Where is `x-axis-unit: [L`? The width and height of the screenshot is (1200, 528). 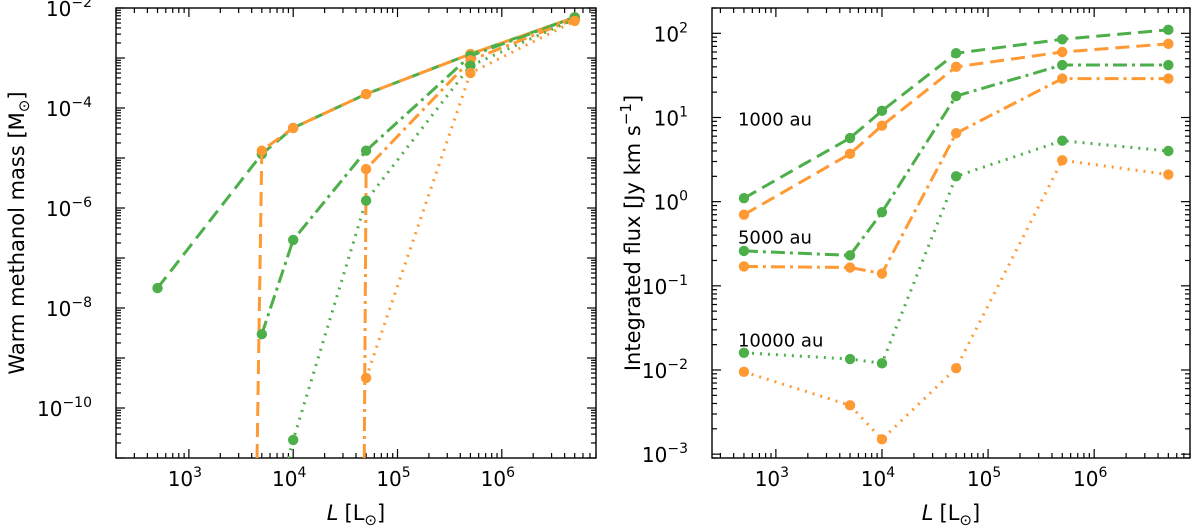 x-axis-unit: [L is located at coordinates (355, 513).